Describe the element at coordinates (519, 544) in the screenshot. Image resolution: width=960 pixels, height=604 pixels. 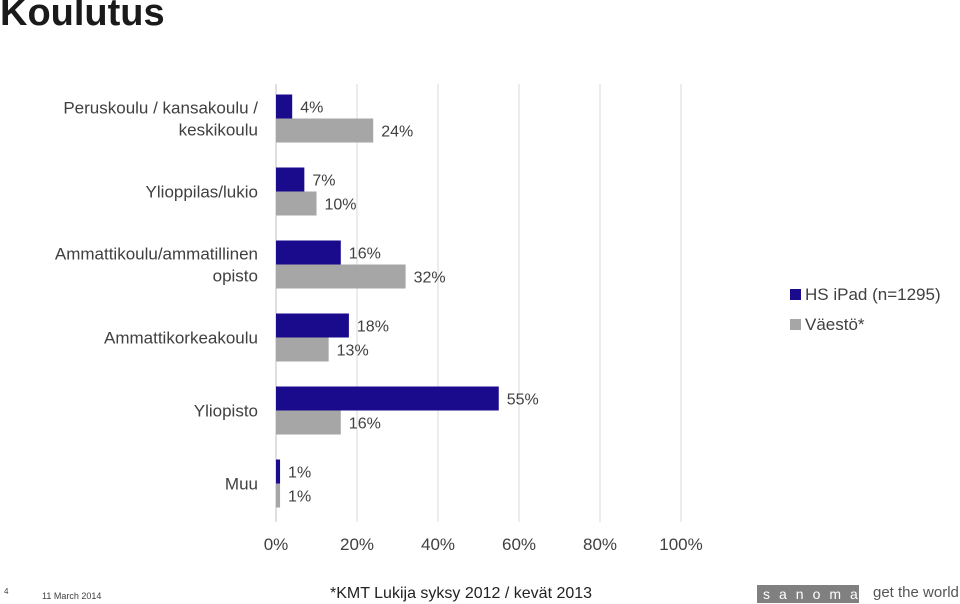
I see `x-tick-label: 60%` at that location.